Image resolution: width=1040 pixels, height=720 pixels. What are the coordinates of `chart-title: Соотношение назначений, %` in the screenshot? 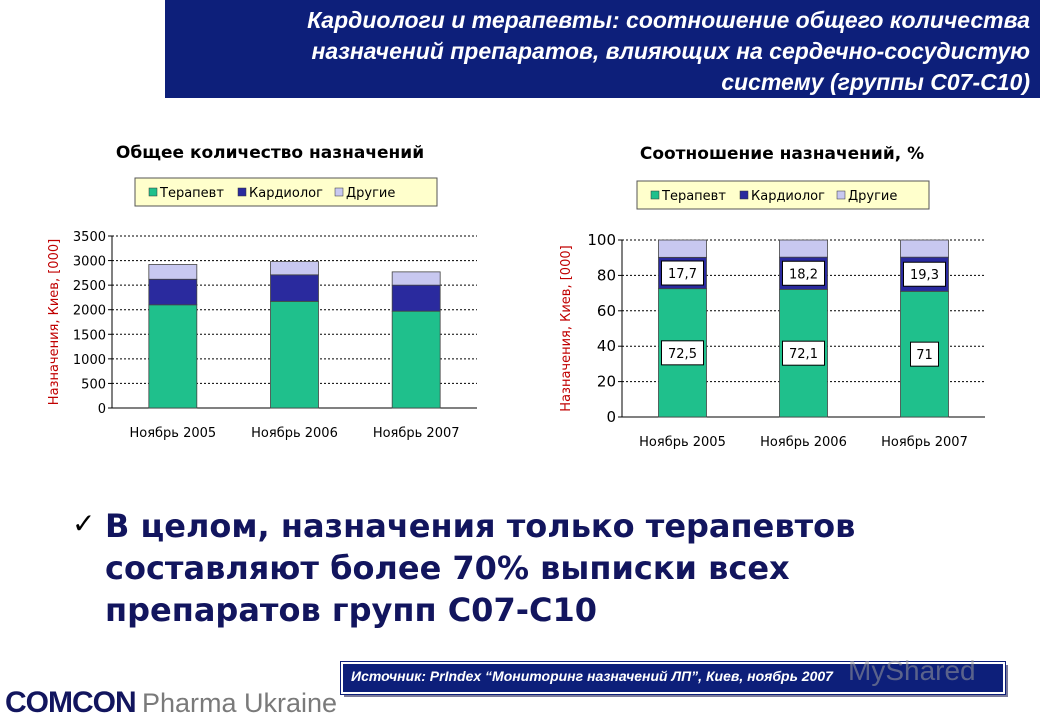 It's located at (782, 154).